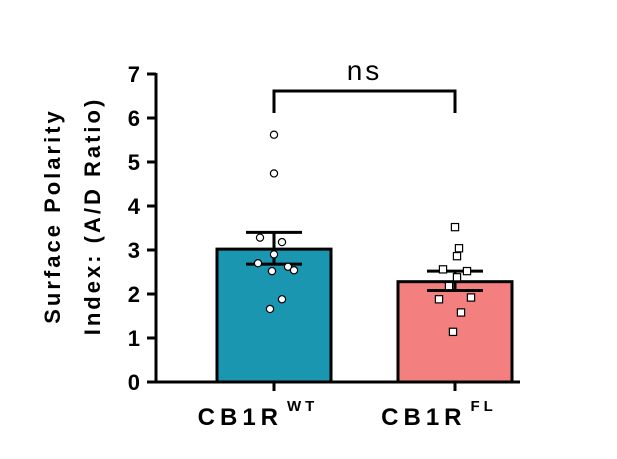 This screenshot has width=617, height=459. Describe the element at coordinates (134, 338) in the screenshot. I see `y-tick-label: 1` at that location.